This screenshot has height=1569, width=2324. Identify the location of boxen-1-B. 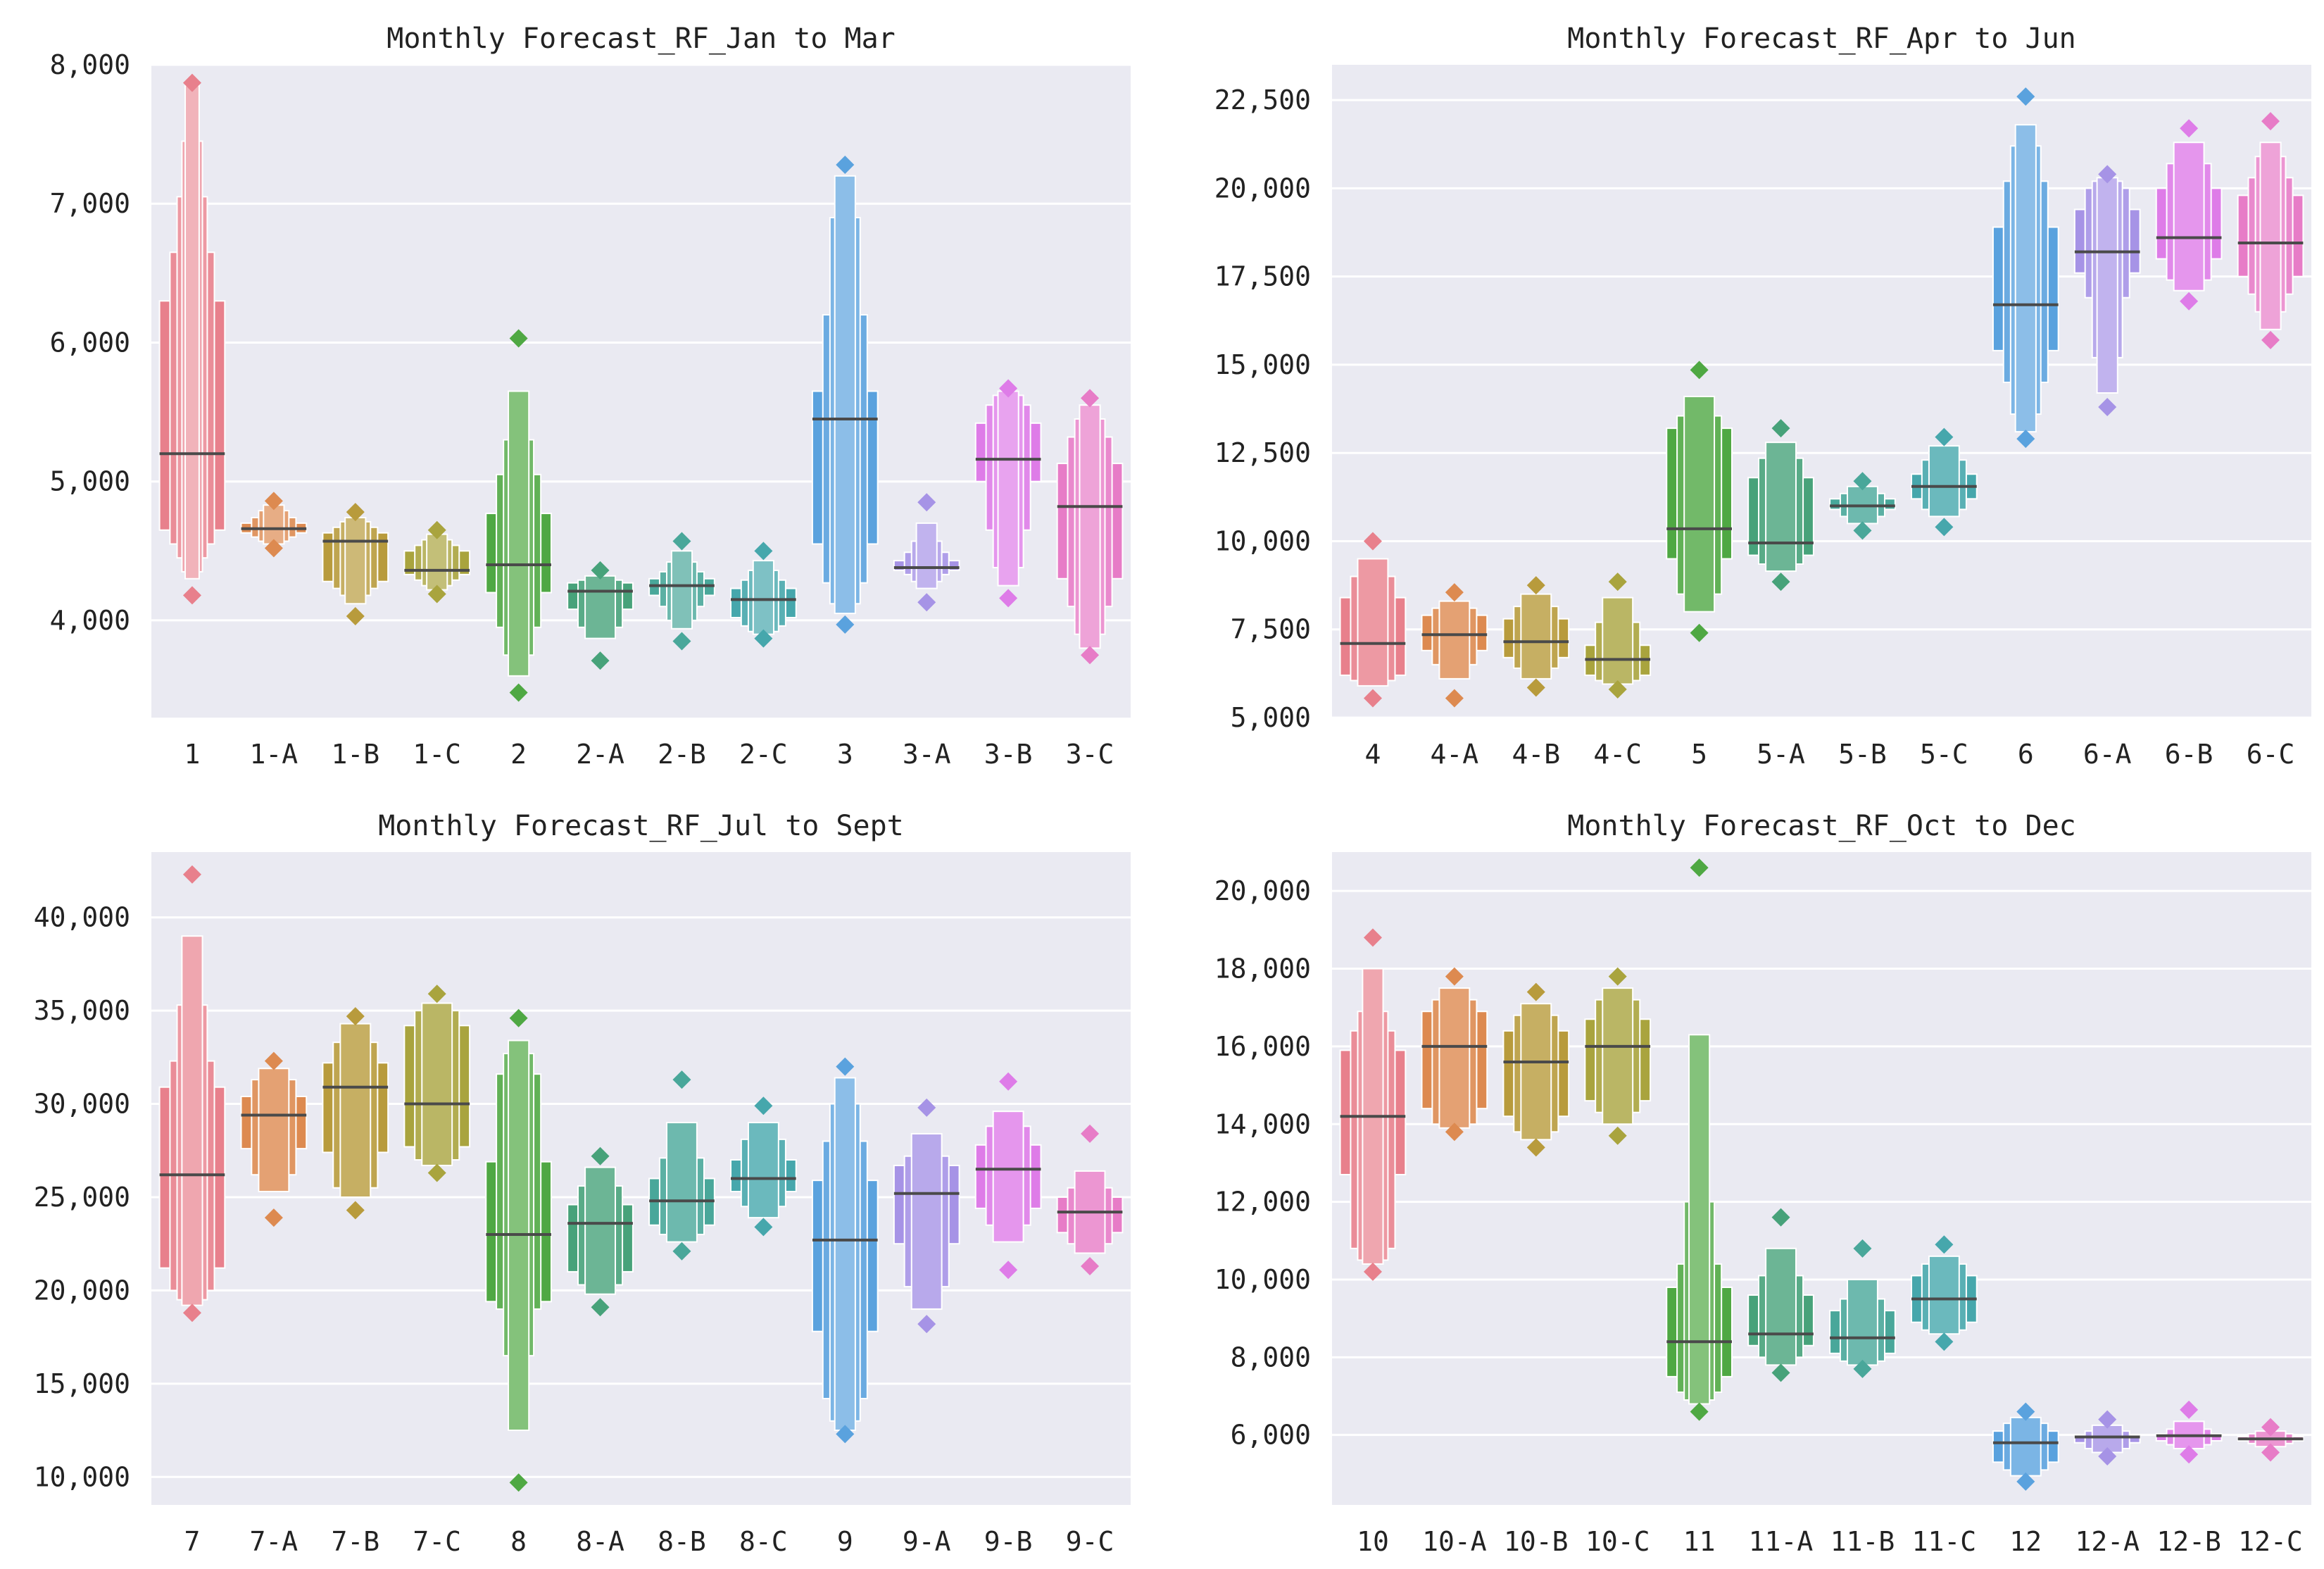
(355, 564).